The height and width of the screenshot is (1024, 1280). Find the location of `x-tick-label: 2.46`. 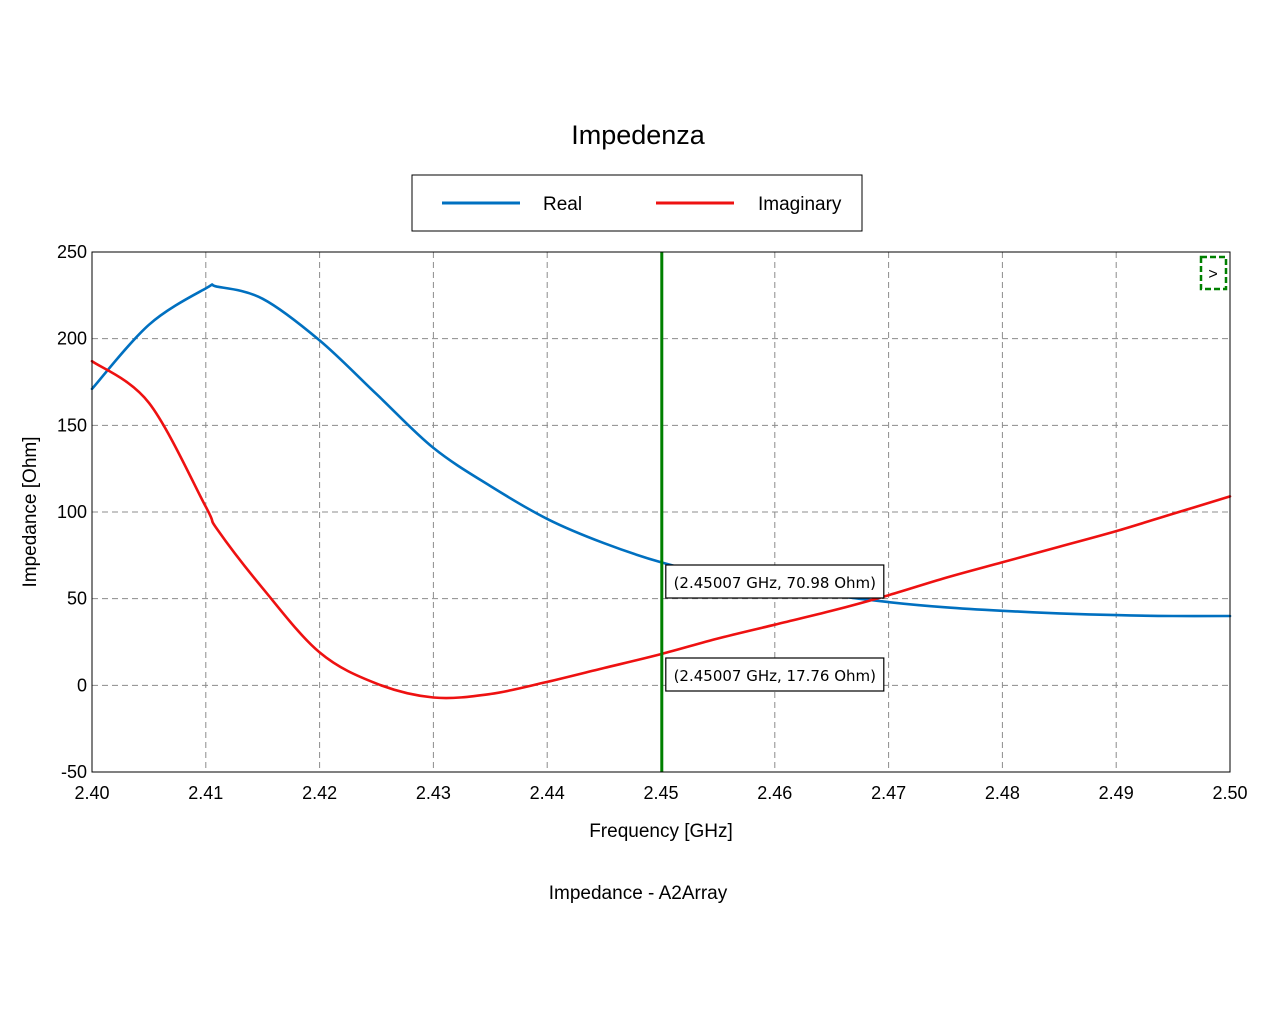

x-tick-label: 2.46 is located at coordinates (774, 793).